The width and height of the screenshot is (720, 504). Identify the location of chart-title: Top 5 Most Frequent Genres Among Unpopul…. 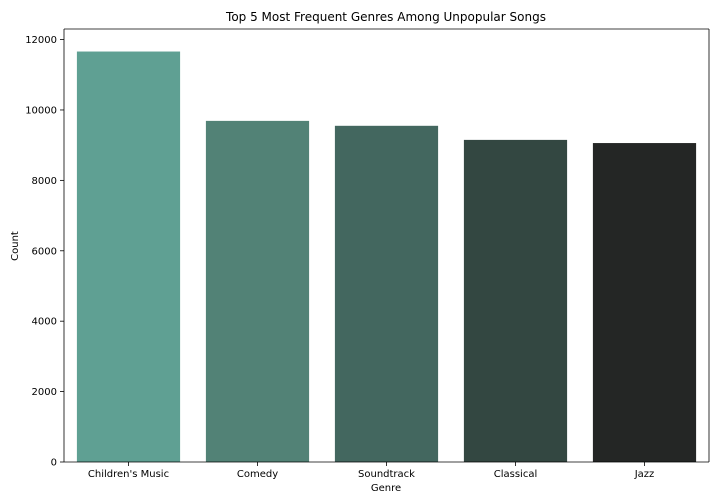
(385, 17).